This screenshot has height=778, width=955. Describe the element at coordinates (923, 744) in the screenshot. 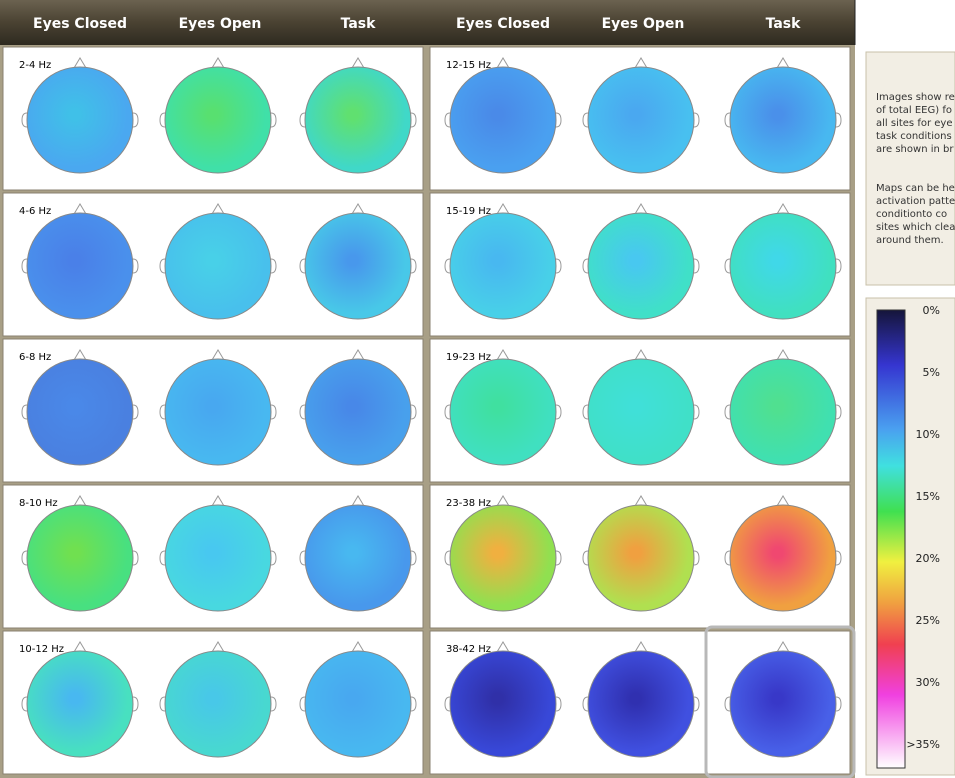

I see `colorbar-label: >35%` at that location.